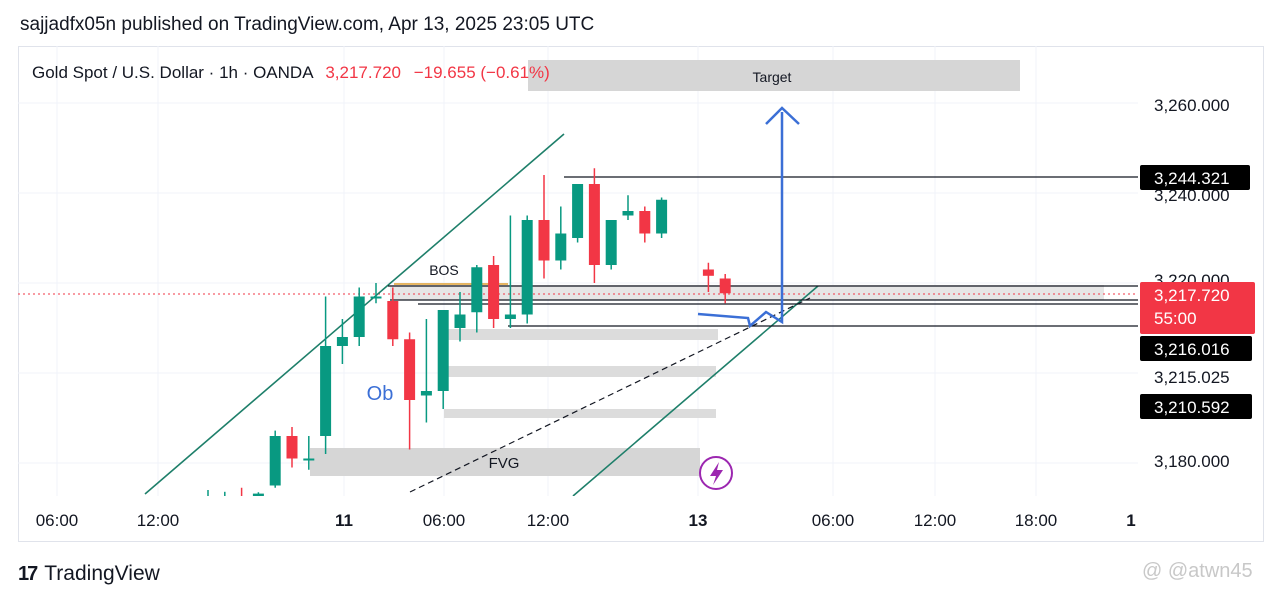 This screenshot has height=604, width=1280. What do you see at coordinates (1152, 571) in the screenshot?
I see `watermark-icon: @` at bounding box center [1152, 571].